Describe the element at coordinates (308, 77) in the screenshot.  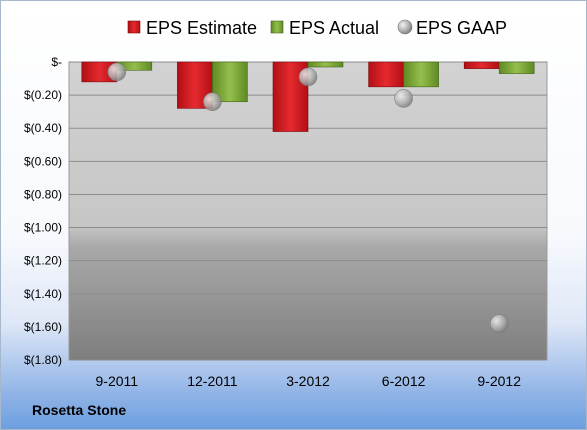
I see `gaap-marker-3-2012` at that location.